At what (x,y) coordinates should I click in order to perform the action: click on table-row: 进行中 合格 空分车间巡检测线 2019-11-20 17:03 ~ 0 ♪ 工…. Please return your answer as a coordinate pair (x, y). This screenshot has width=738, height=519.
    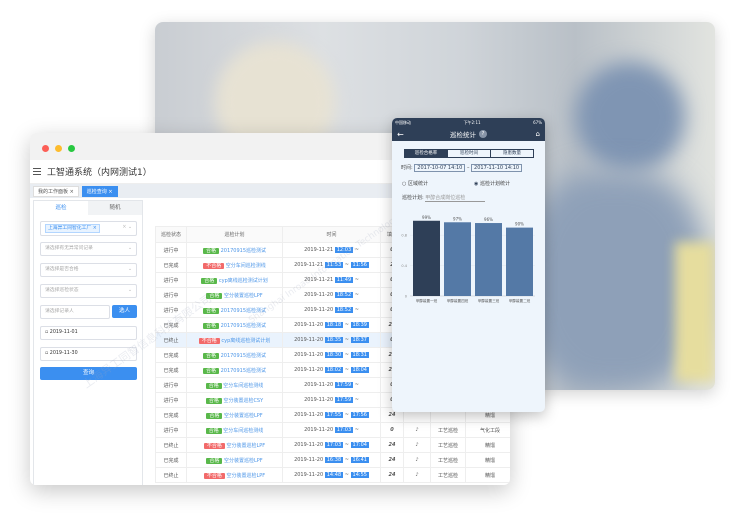
    Looking at the image, I should click on (332, 430).